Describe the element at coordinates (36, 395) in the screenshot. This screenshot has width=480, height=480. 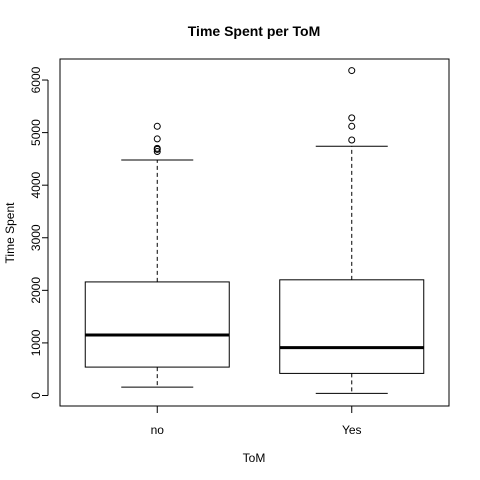
I see `y-tick-label-0: 0` at that location.